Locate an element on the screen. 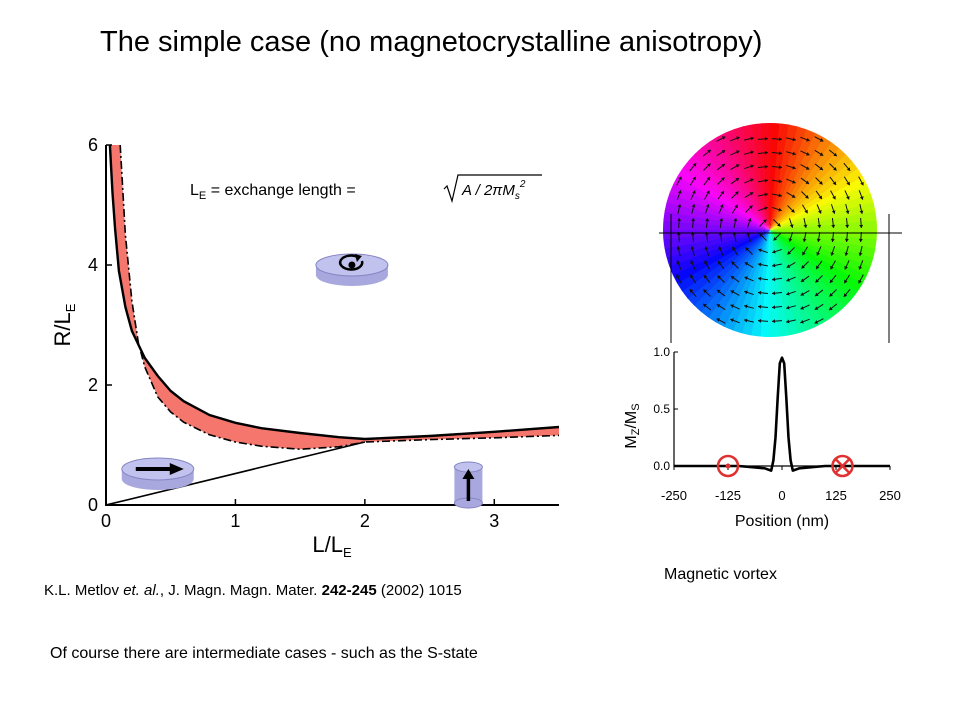 The width and height of the screenshot is (960, 720). profile-x-tick-label: 0 is located at coordinates (781, 495).